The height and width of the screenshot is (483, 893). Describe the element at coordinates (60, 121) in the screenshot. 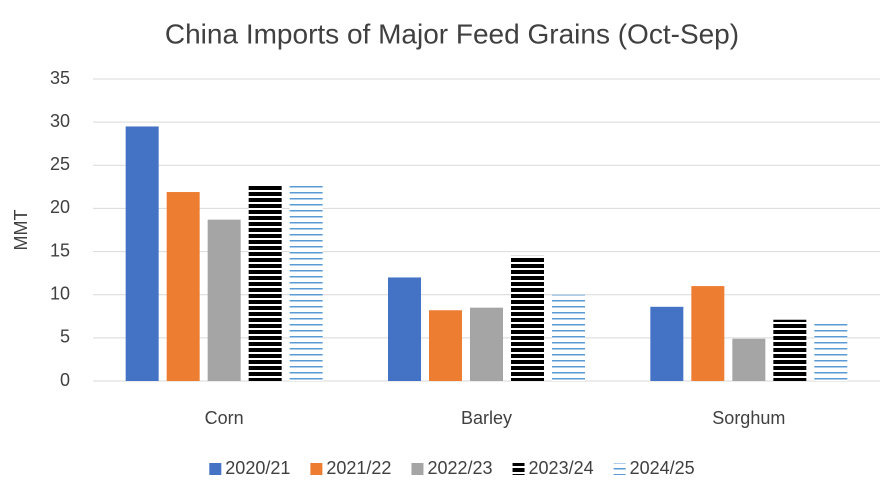

I see `y-tick-label: 30` at that location.